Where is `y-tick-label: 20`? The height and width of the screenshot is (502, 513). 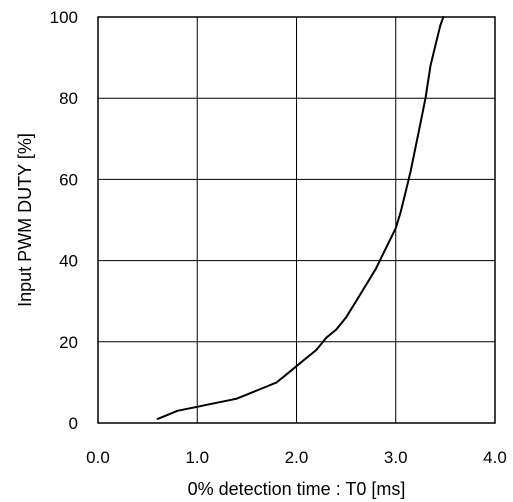
y-tick-label: 20 is located at coordinates (68, 342).